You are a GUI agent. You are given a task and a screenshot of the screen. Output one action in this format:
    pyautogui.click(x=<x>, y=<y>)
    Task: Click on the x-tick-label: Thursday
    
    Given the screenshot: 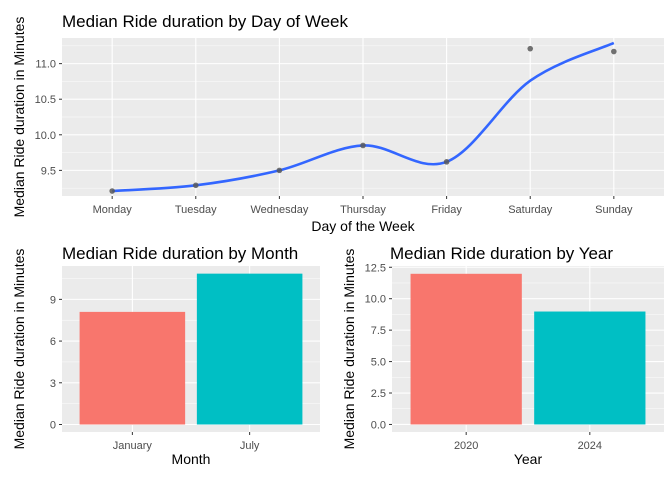 What is the action you would take?
    pyautogui.click(x=363, y=210)
    